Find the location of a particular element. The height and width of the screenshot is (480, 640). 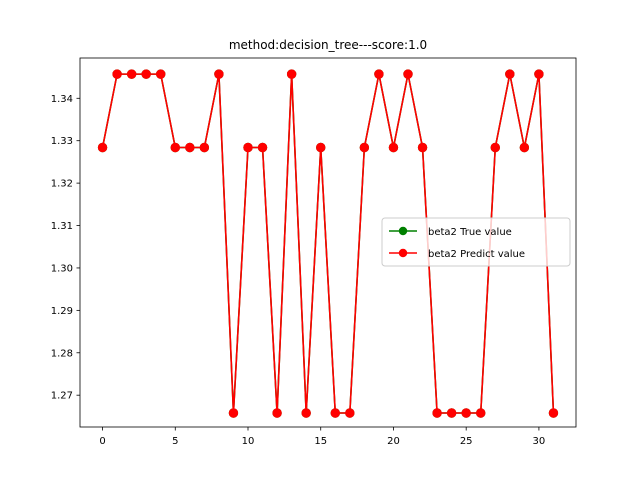

y-tick-label: 1.34 is located at coordinates (62, 99).